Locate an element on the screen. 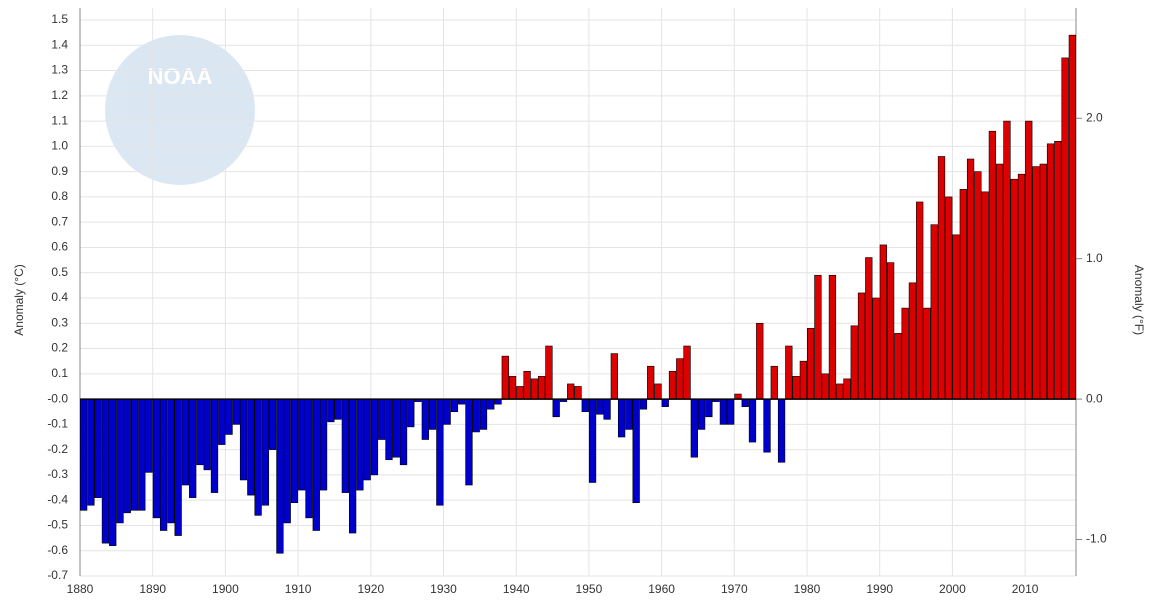  x-tick-label: 1980 is located at coordinates (807, 589).